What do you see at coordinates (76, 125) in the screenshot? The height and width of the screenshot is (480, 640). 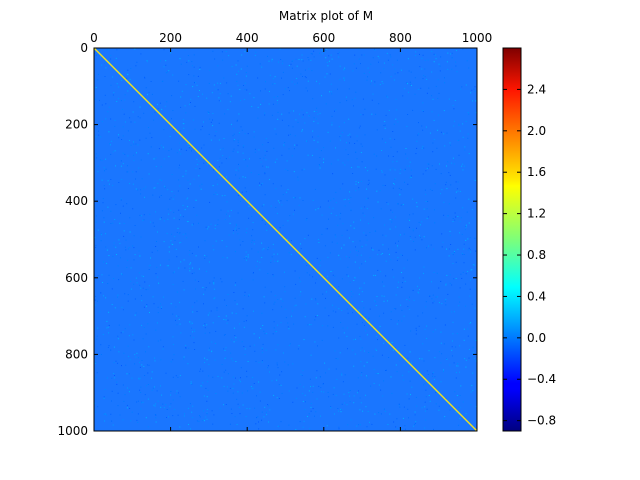 I see `y-tick-label: 200` at bounding box center [76, 125].